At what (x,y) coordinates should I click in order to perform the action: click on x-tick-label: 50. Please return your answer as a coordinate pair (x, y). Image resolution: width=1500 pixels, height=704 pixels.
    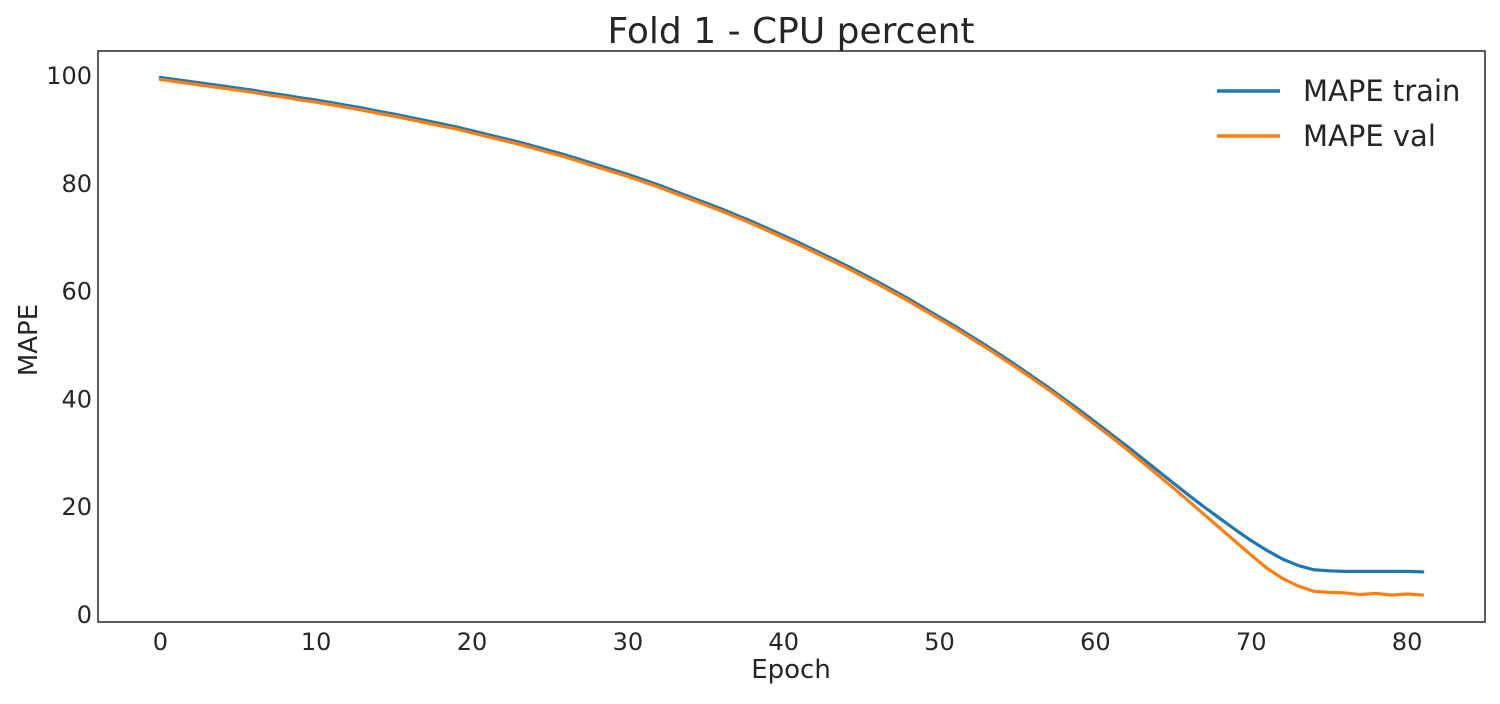
    Looking at the image, I should click on (939, 642).